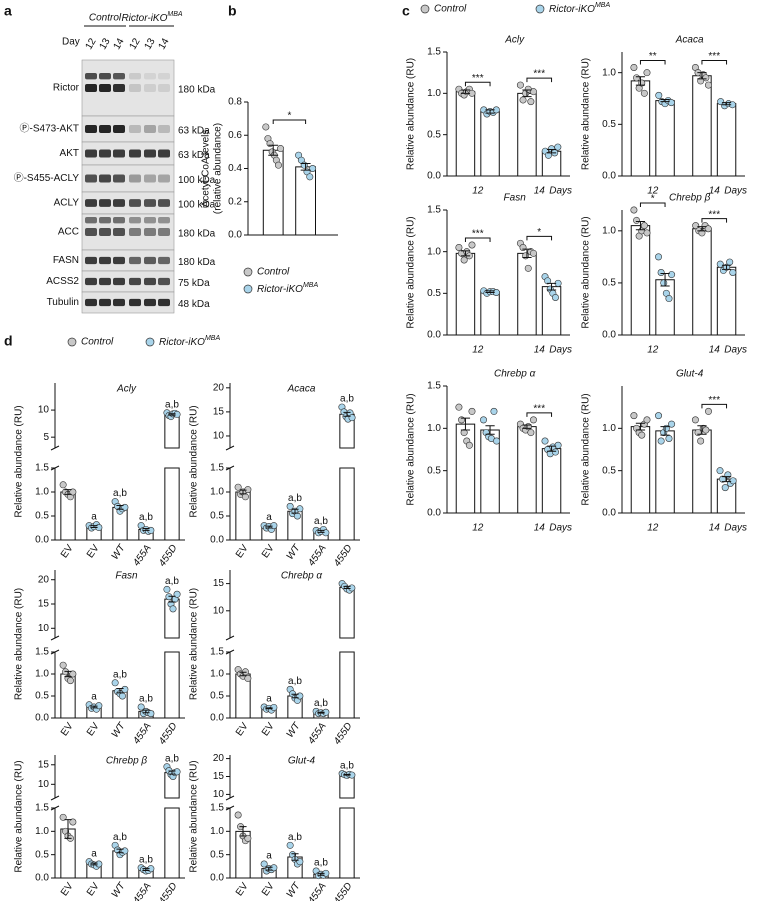 The height and width of the screenshot is (901, 759). What do you see at coordinates (94, 853) in the screenshot?
I see `bar-letter: a` at bounding box center [94, 853].